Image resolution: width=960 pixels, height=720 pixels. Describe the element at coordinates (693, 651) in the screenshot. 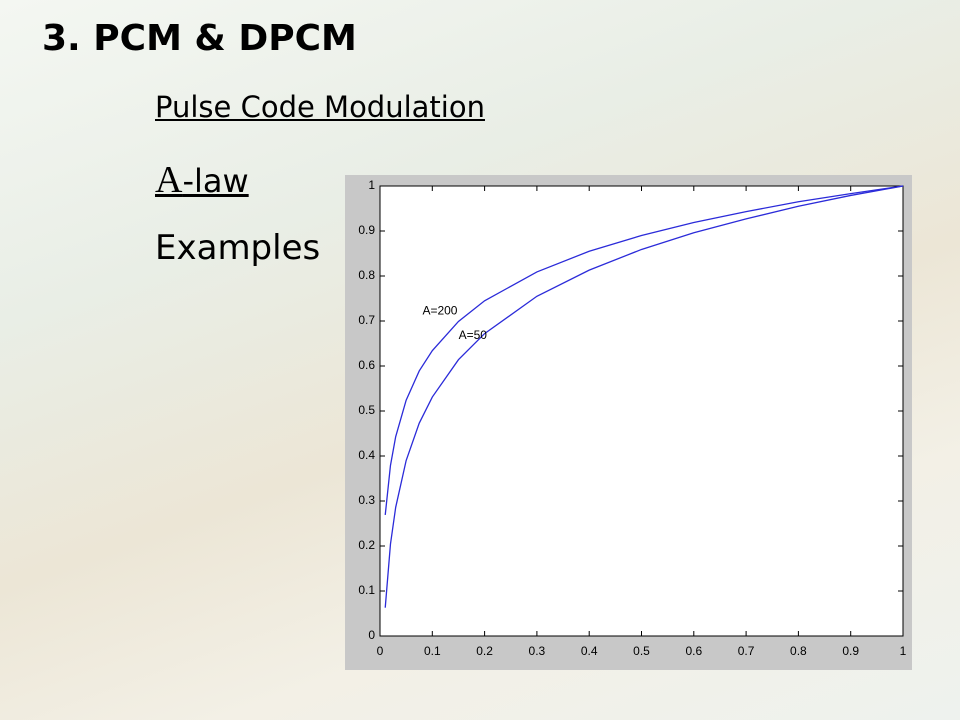

I see `x-tick-label: 0.6` at that location.